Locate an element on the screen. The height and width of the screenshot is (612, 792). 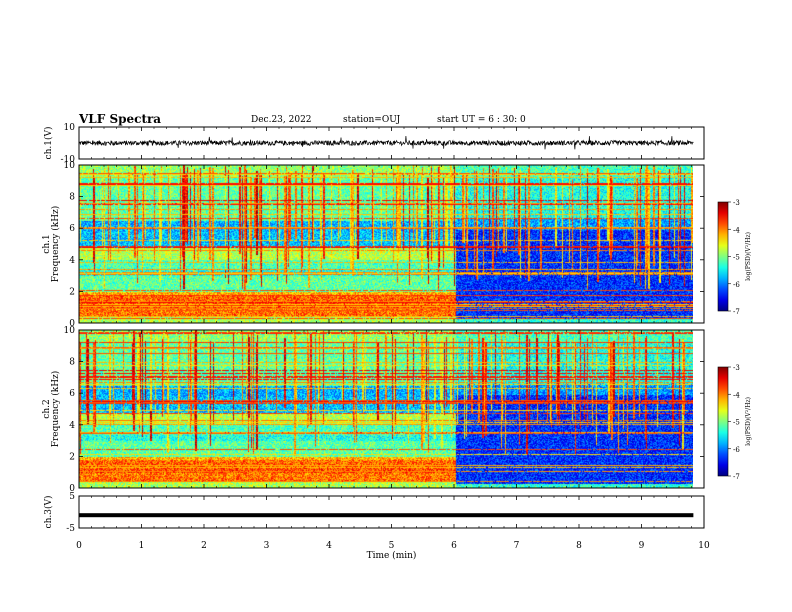
y-axis-channel-label: ch.2 is located at coordinates (47, 408).